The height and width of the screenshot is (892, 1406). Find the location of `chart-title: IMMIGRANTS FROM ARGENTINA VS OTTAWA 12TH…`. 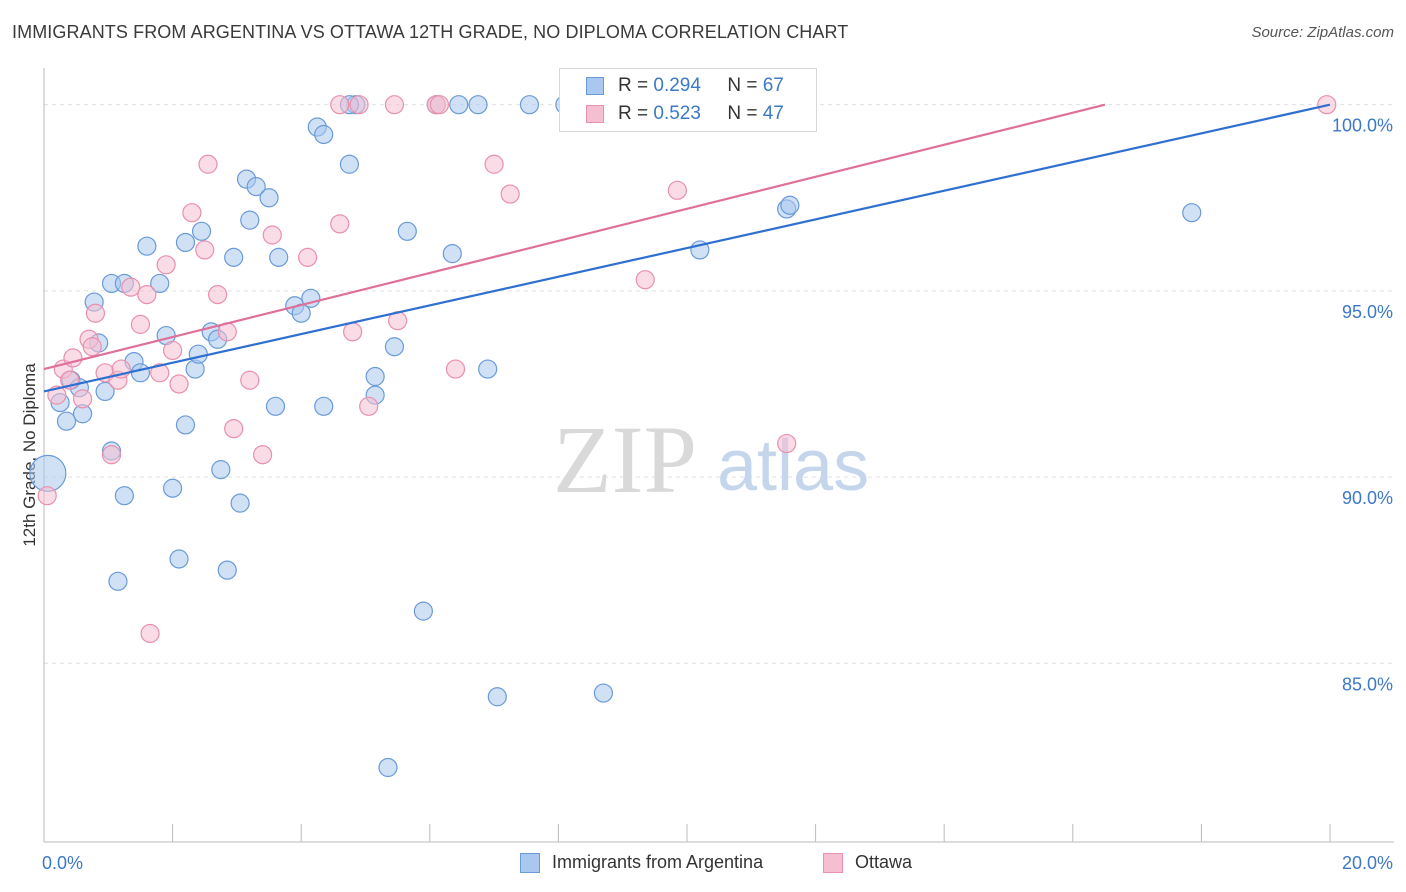

chart-title: IMMIGRANTS FROM ARGENTINA VS OTTAWA 12TH… is located at coordinates (430, 32).